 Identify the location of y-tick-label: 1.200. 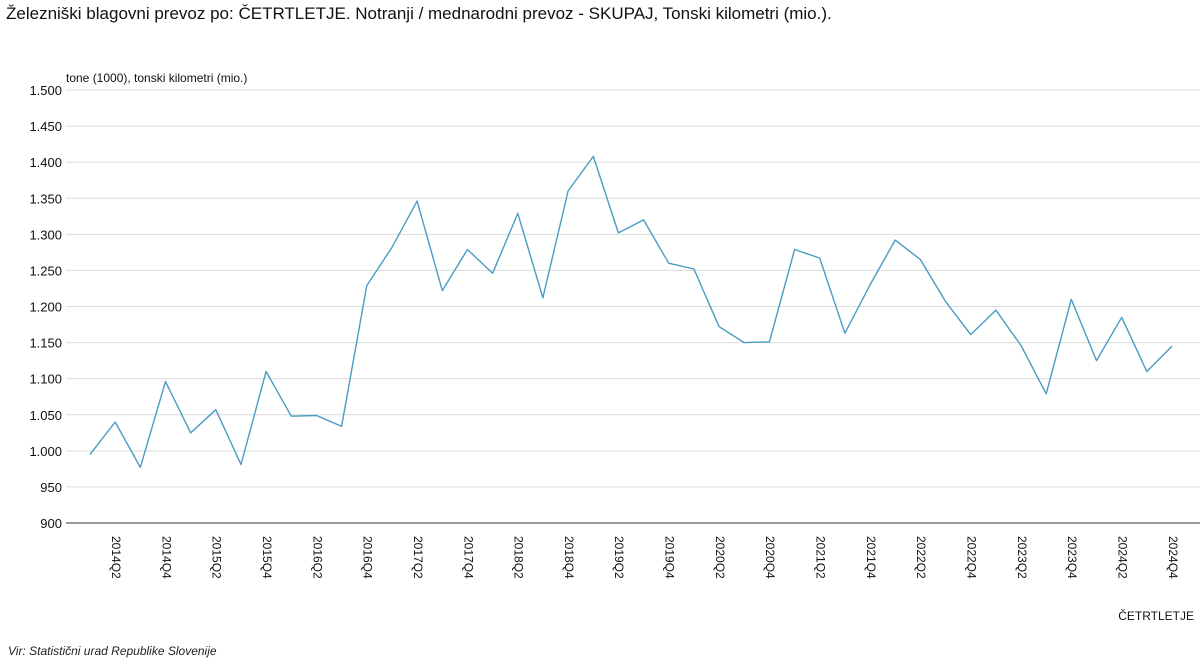
(45, 307).